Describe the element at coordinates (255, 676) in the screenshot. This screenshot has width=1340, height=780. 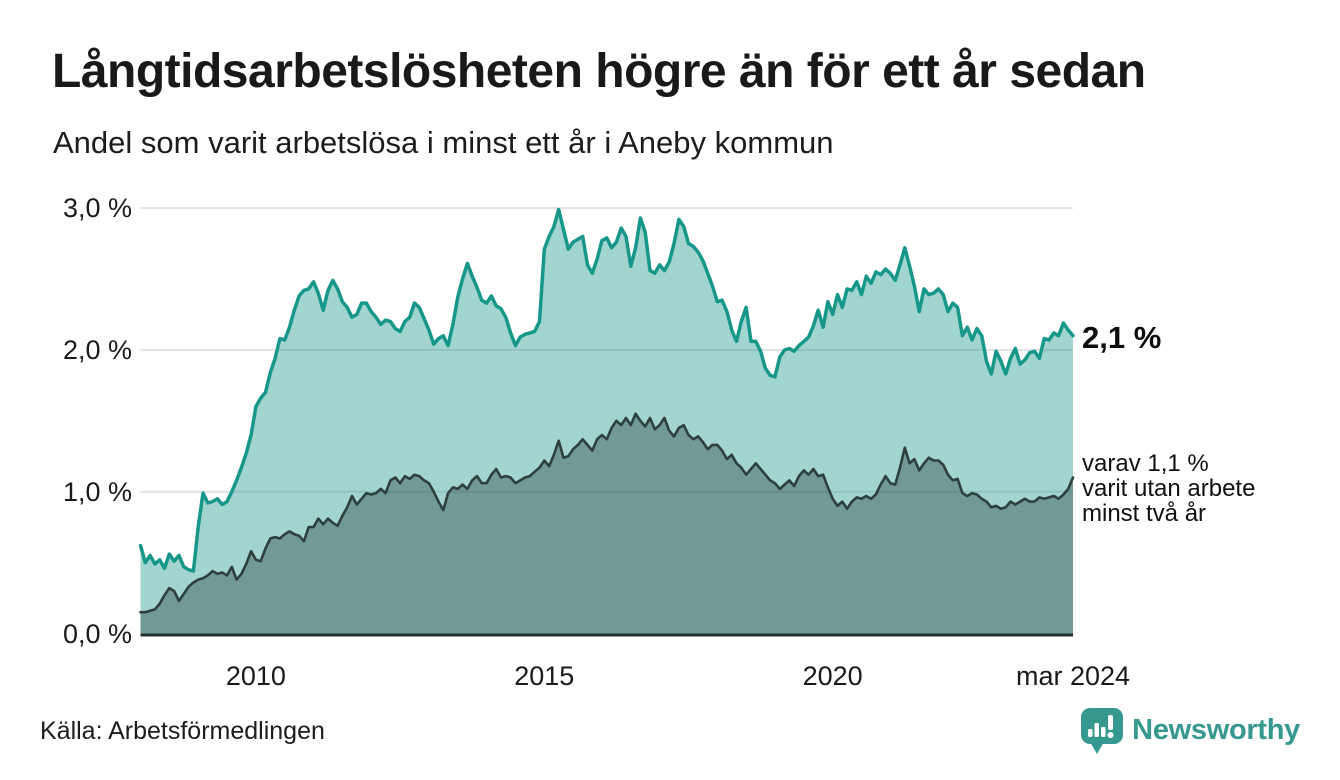
I see `x-tick-label: 2010` at that location.